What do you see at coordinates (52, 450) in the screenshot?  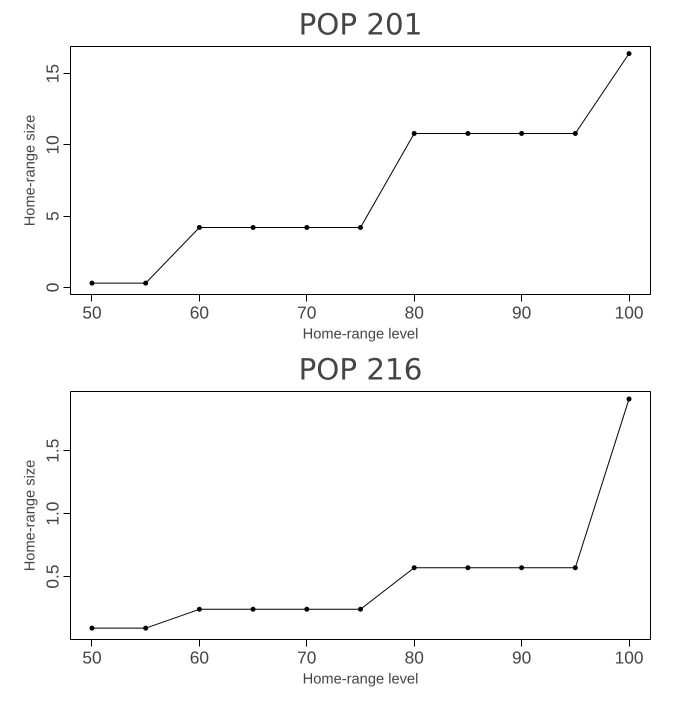 I see `y-tick-label: 1.5` at bounding box center [52, 450].